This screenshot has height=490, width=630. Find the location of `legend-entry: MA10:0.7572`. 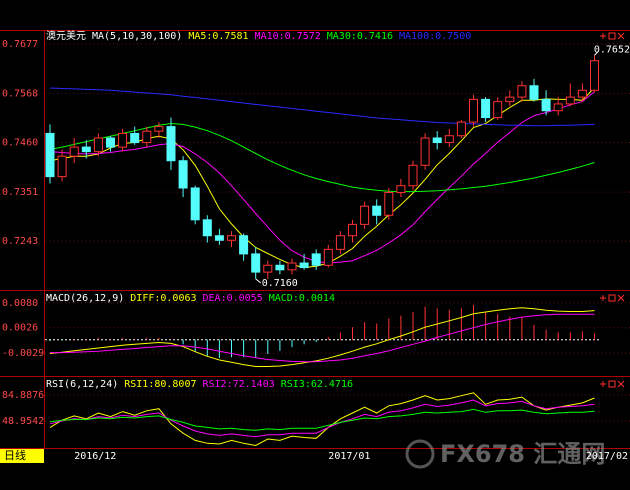

legend-entry: MA10:0.7572 is located at coordinates (288, 36).